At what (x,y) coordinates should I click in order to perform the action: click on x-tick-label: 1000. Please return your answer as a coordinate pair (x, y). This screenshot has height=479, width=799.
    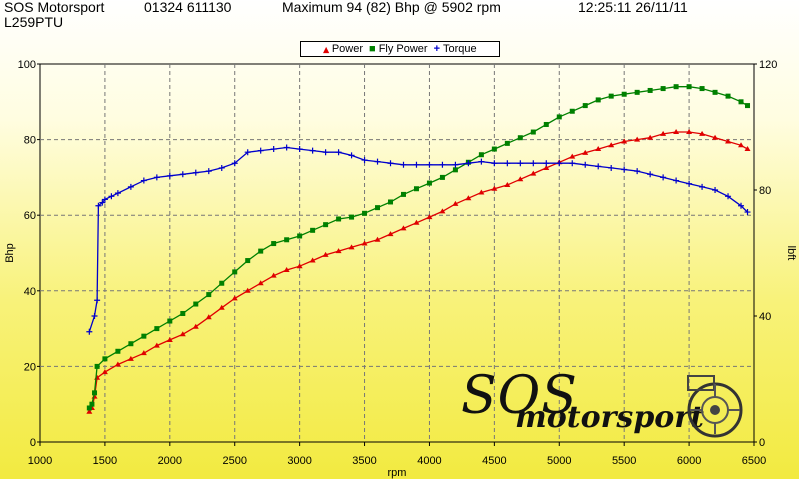
    Looking at the image, I should click on (40, 461).